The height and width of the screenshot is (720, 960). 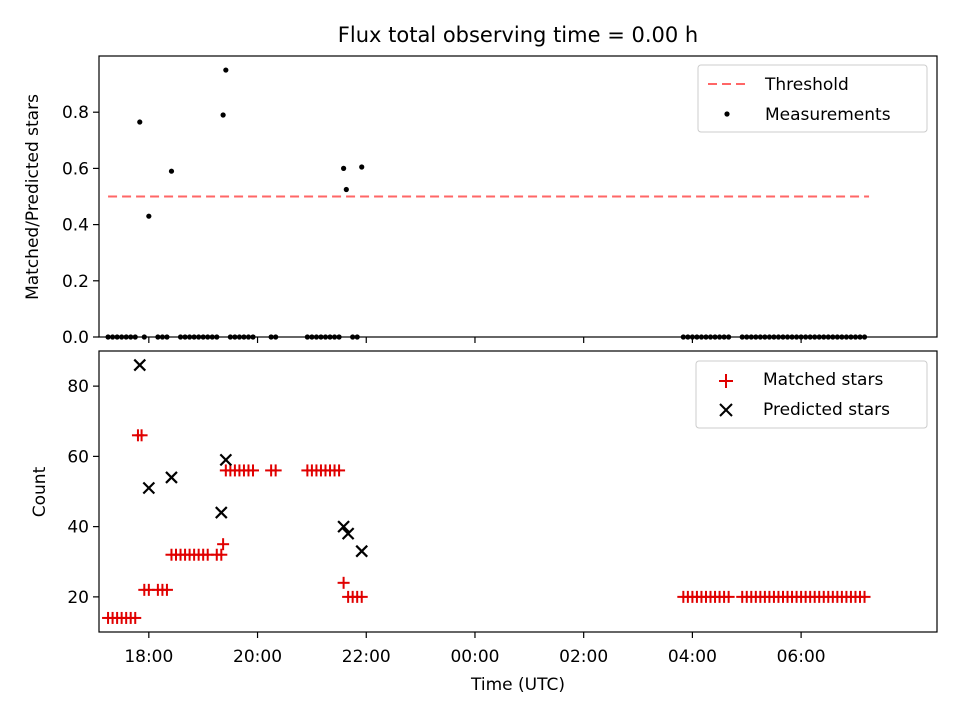 I want to click on chart-title: Flux total observing time = 0.00 h, so click(x=518, y=35).